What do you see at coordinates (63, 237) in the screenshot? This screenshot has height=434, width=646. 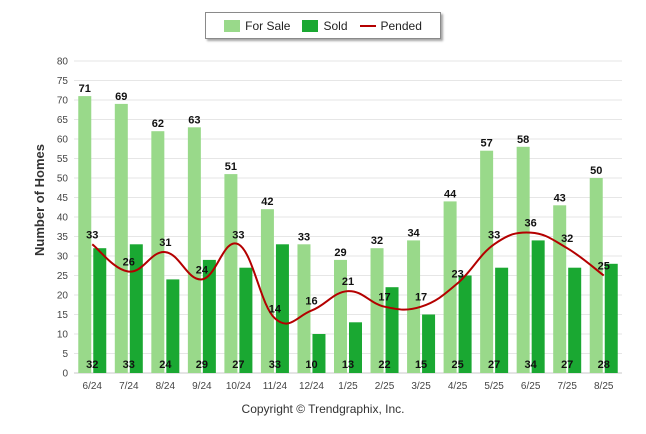 I see `y-tick-label: 35` at bounding box center [63, 237].